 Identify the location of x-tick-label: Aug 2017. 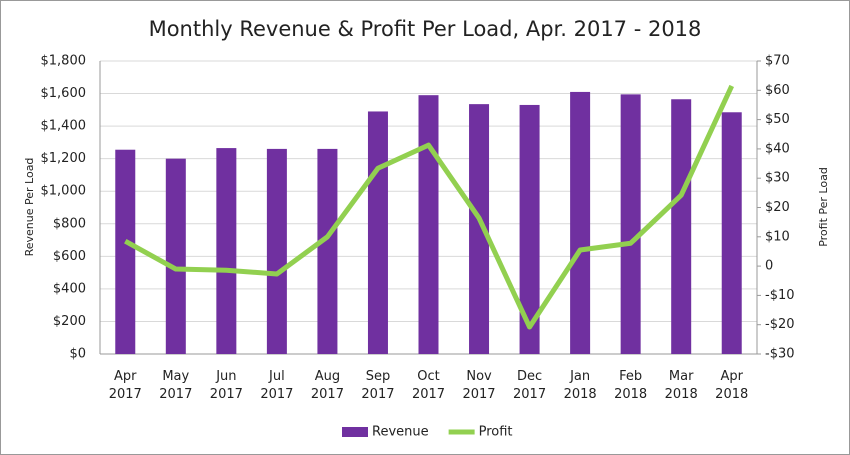
(327, 385).